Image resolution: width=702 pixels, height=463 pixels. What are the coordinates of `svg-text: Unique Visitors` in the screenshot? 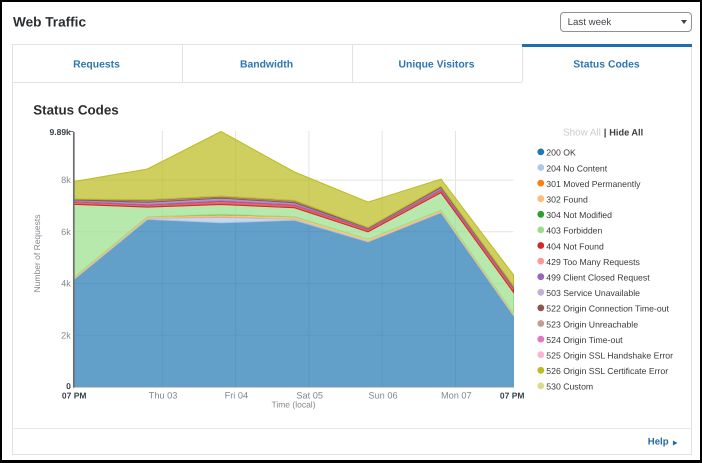 It's located at (436, 64).